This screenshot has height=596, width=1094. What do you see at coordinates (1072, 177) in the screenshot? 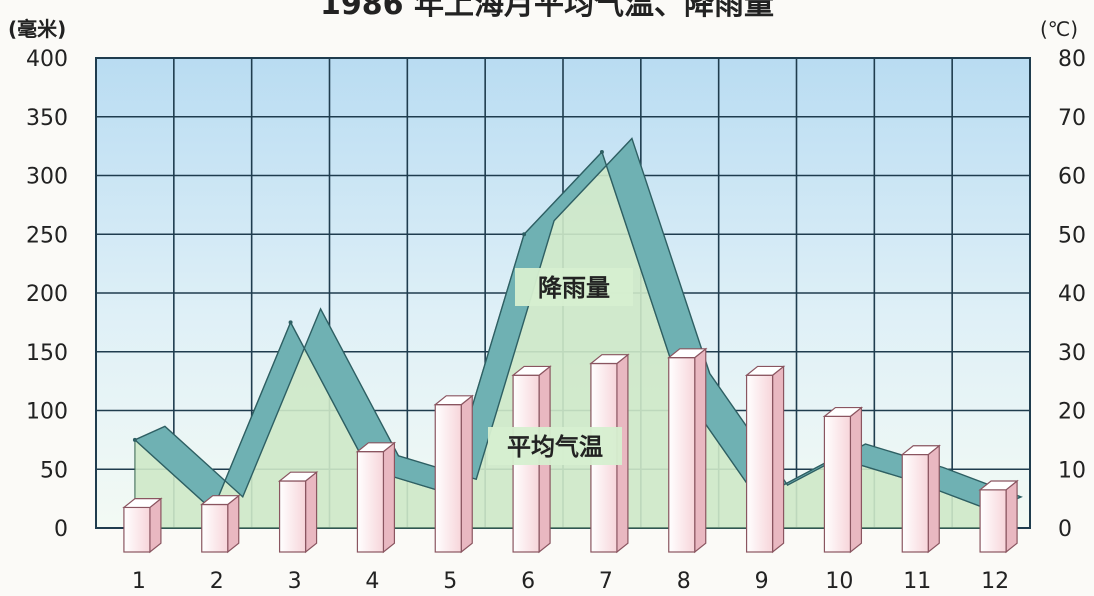
I see `right-tick-label: 60` at bounding box center [1072, 177].